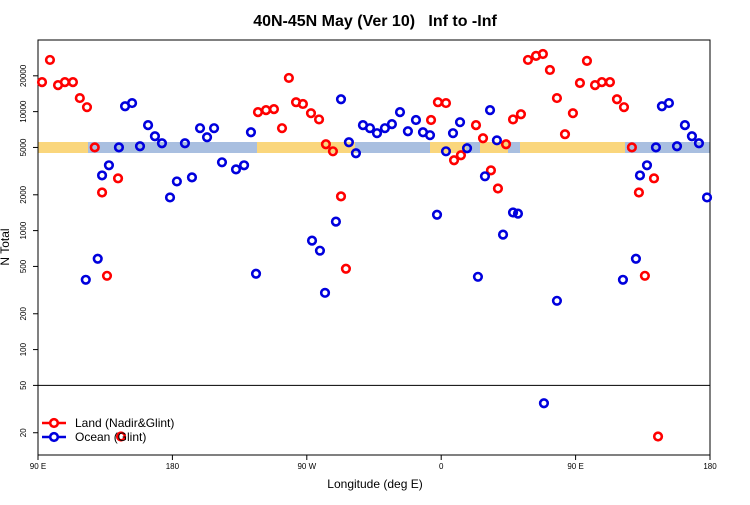 This screenshot has height=505, width=750. Describe the element at coordinates (23, 349) in the screenshot. I see `y-tick-label: 100` at that location.